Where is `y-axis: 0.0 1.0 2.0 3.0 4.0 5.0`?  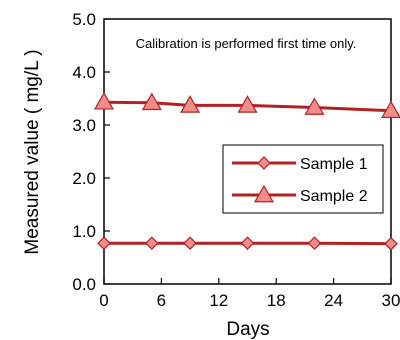 y-axis: 0.0 1.0 2.0 3.0 4.0 5.0 is located at coordinates (91, 152).